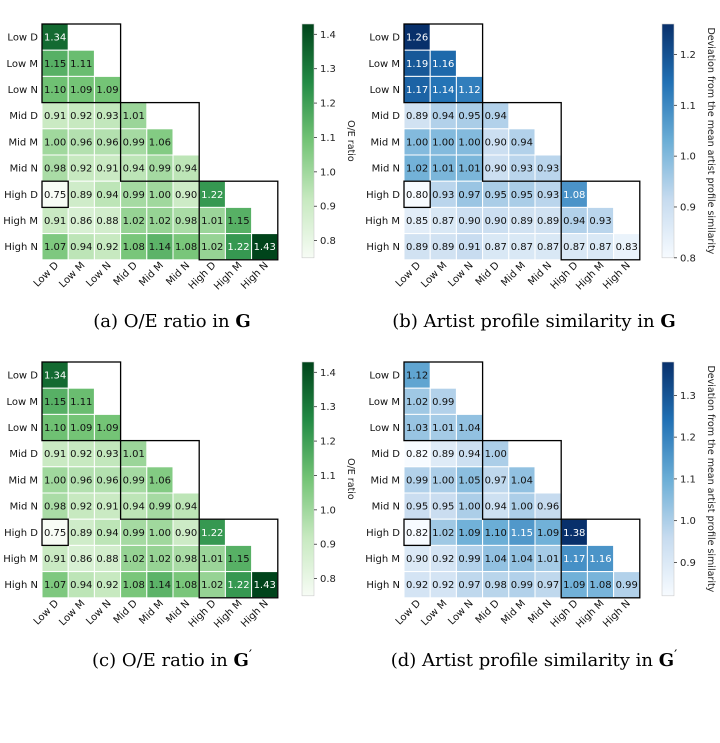 This screenshot has height=743, width=720. Describe the element at coordinates (617, 276) in the screenshot. I see `column-tick-label: High N` at that location.